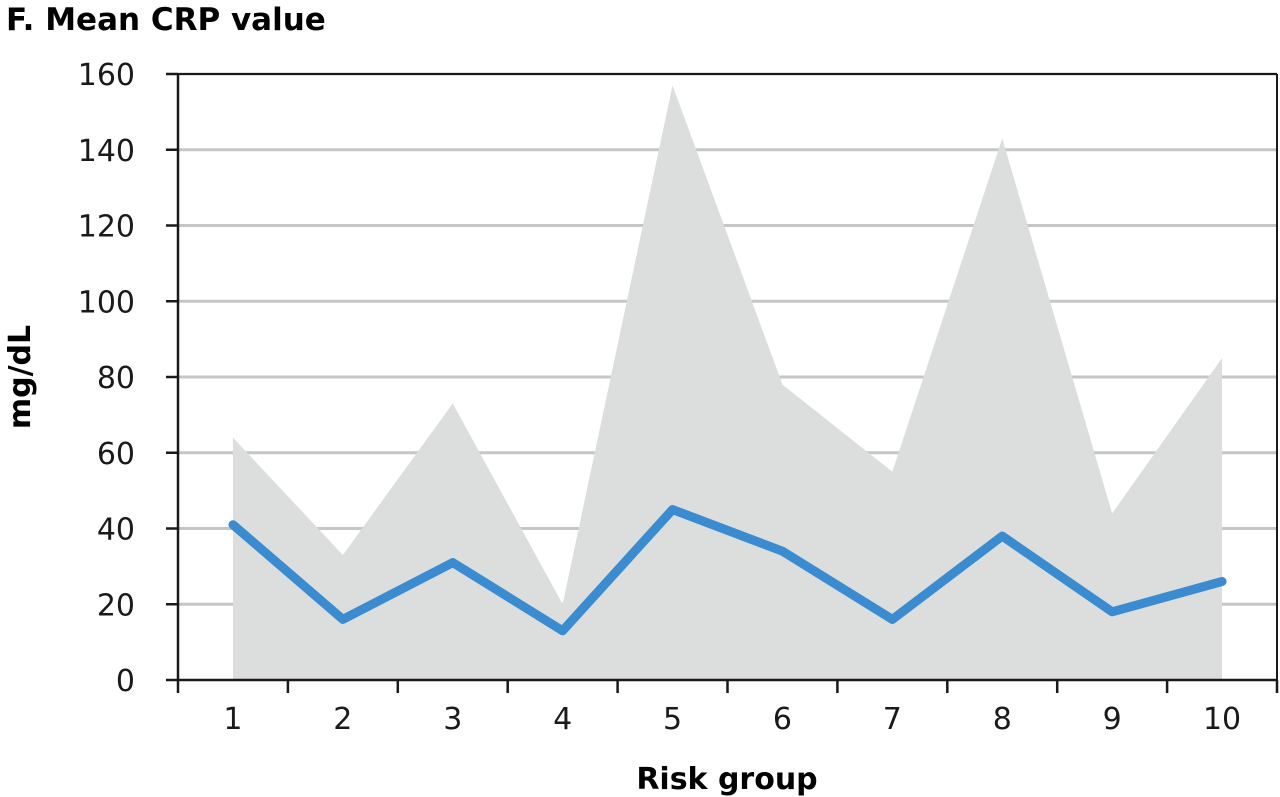 The height and width of the screenshot is (797, 1280). Describe the element at coordinates (452, 719) in the screenshot. I see `x-tick-label-3: 3` at that location.